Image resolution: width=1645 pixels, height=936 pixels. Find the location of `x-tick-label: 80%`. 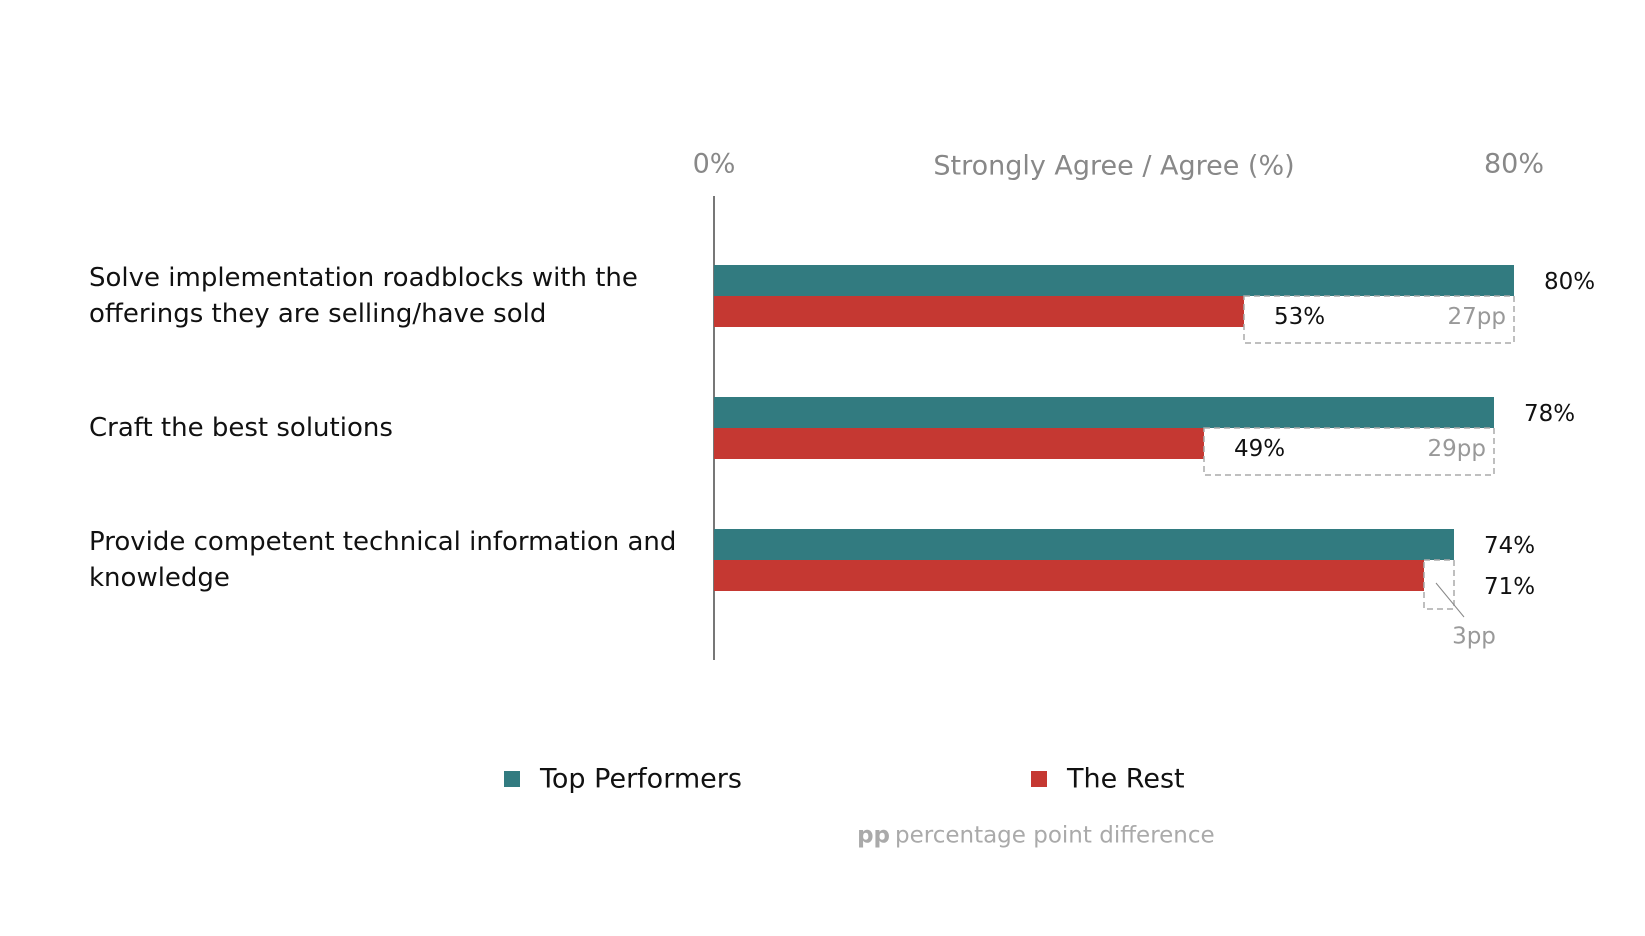

x-tick-label: 80% is located at coordinates (1514, 164).